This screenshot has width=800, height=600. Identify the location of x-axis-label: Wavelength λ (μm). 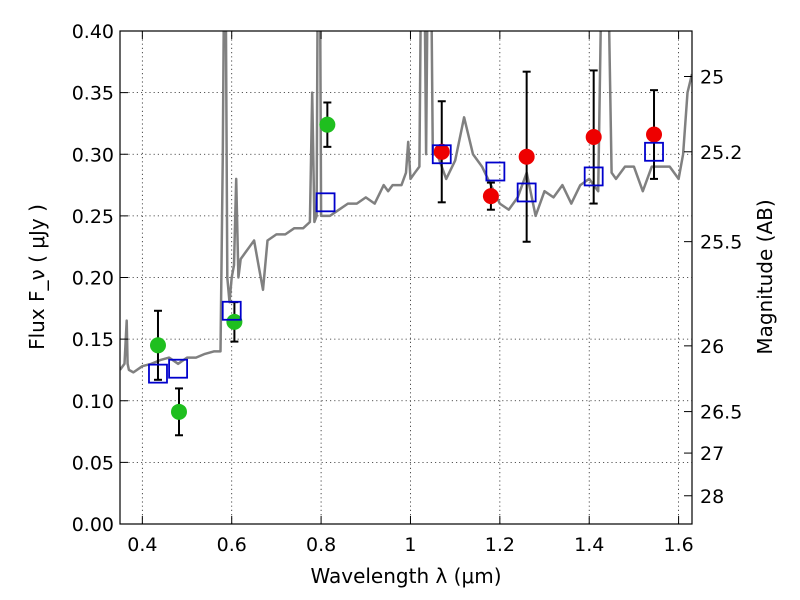
(405, 576).